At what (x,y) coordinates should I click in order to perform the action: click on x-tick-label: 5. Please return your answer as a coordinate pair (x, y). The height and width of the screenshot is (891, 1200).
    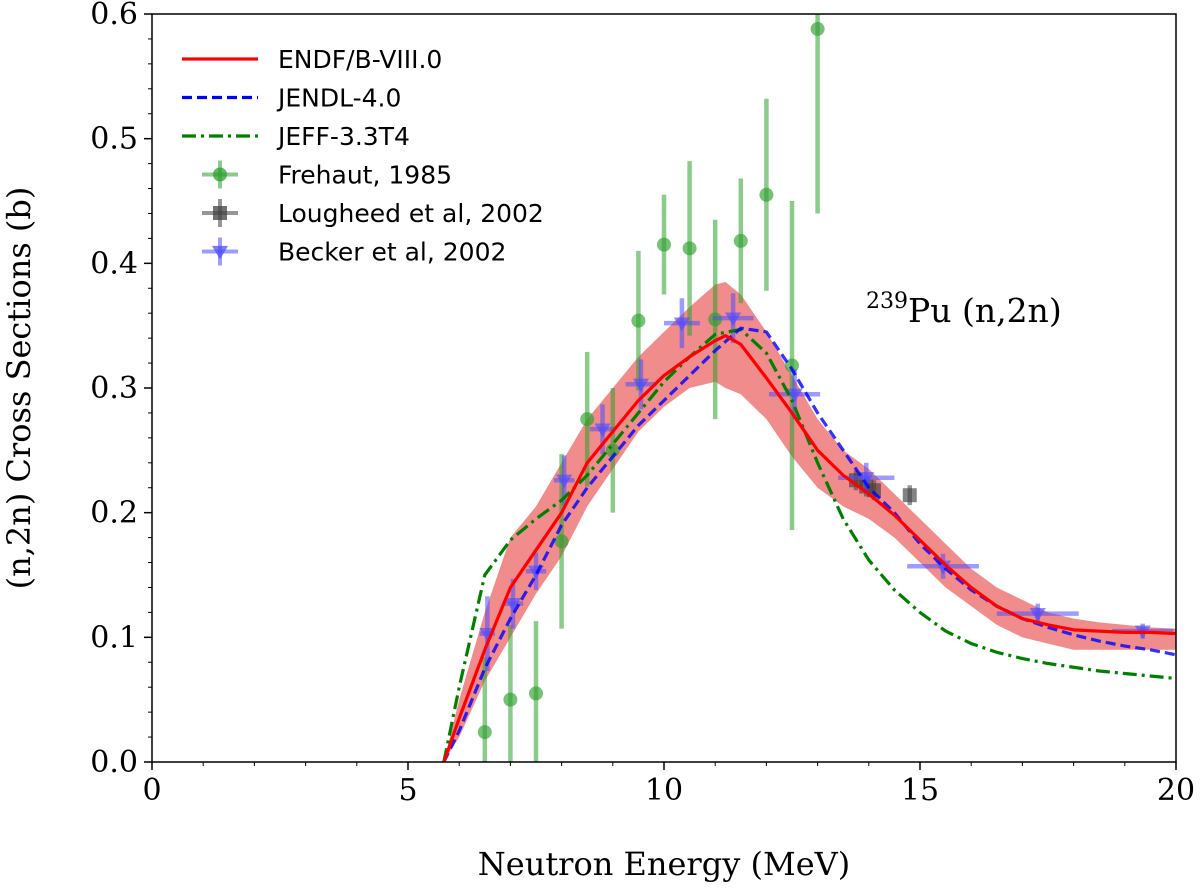
    Looking at the image, I should click on (407, 790).